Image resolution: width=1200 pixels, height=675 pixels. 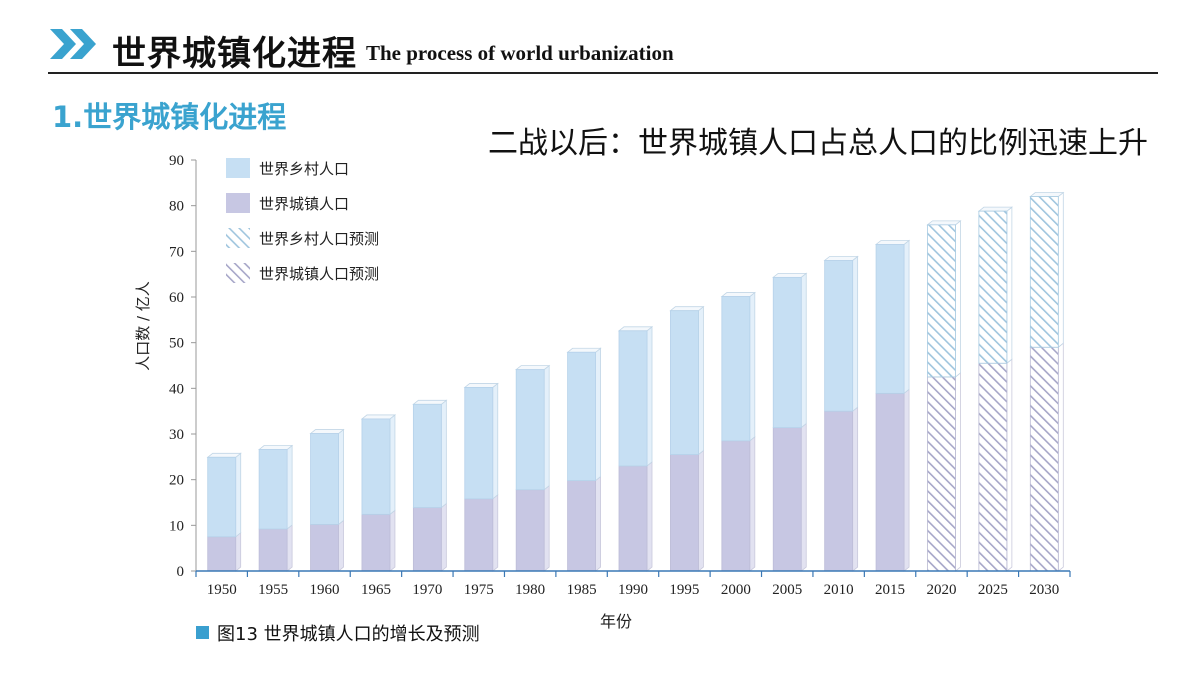 What do you see at coordinates (304, 169) in the screenshot?
I see `legend-label: 世界乡村人口` at bounding box center [304, 169].